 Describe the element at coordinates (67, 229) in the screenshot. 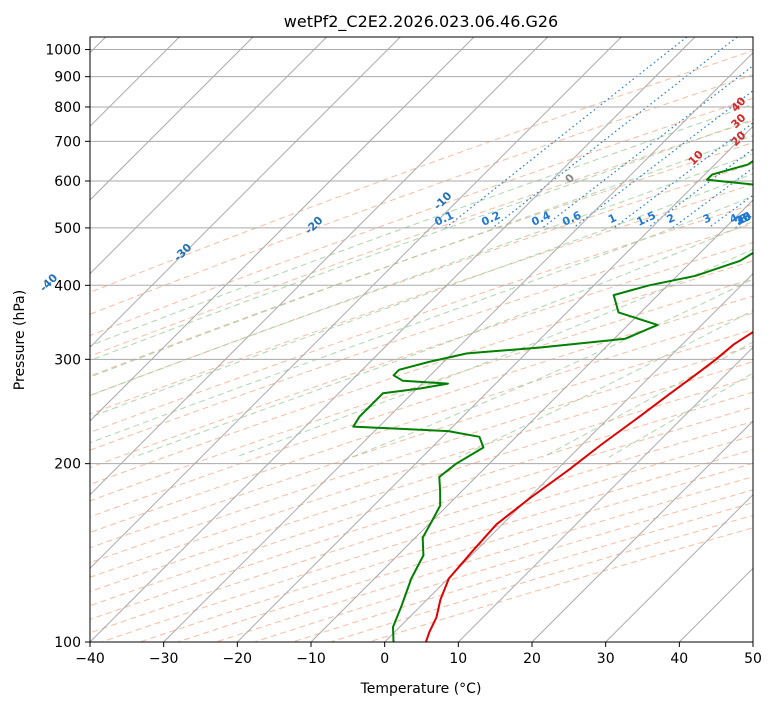

I see `y-tick-label: 500` at that location.